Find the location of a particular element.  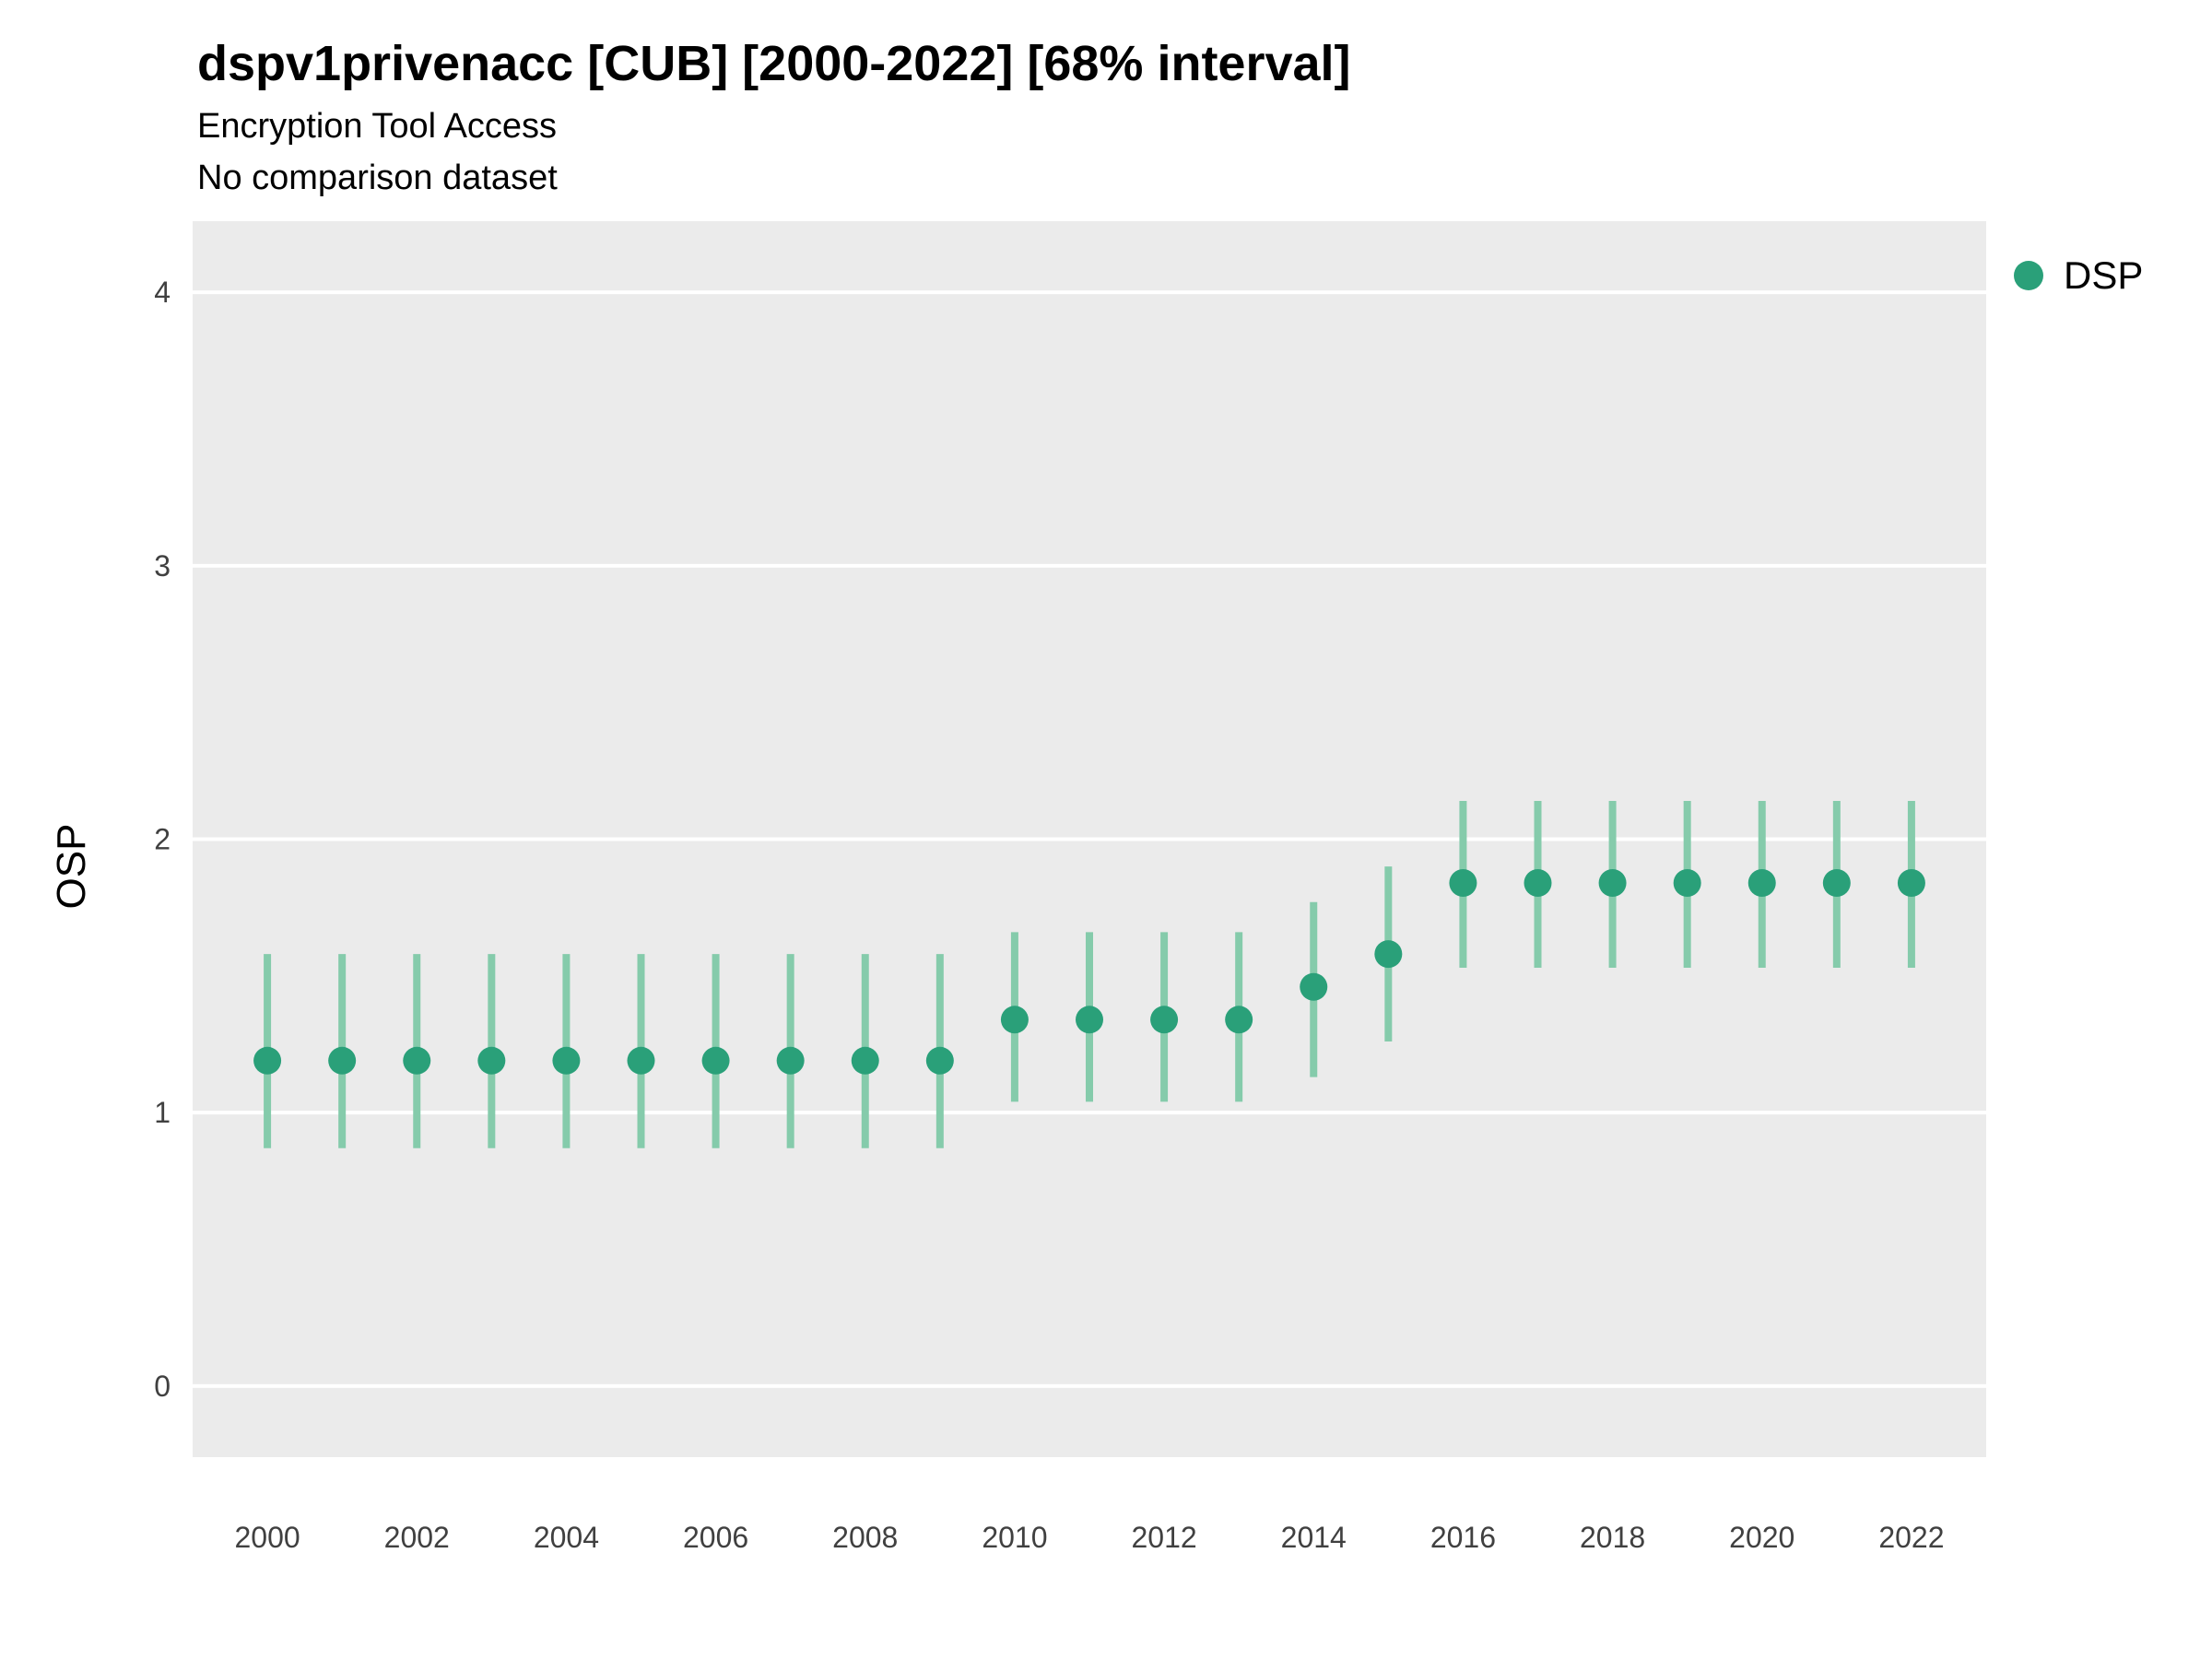

x-tick-label: 2022 is located at coordinates (1911, 1537).